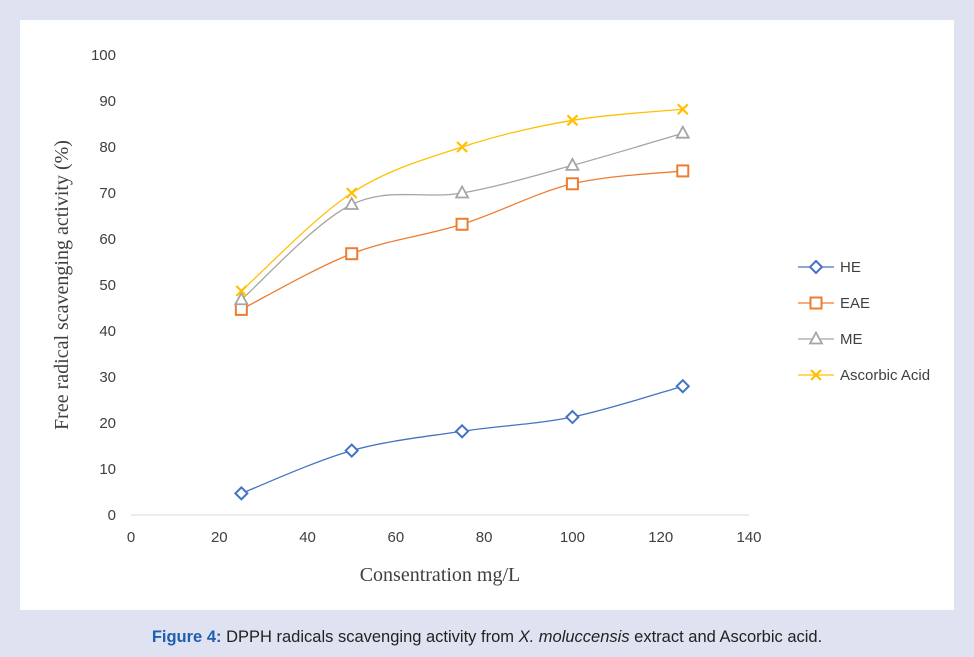  I want to click on x-tick-label: 60, so click(396, 537).